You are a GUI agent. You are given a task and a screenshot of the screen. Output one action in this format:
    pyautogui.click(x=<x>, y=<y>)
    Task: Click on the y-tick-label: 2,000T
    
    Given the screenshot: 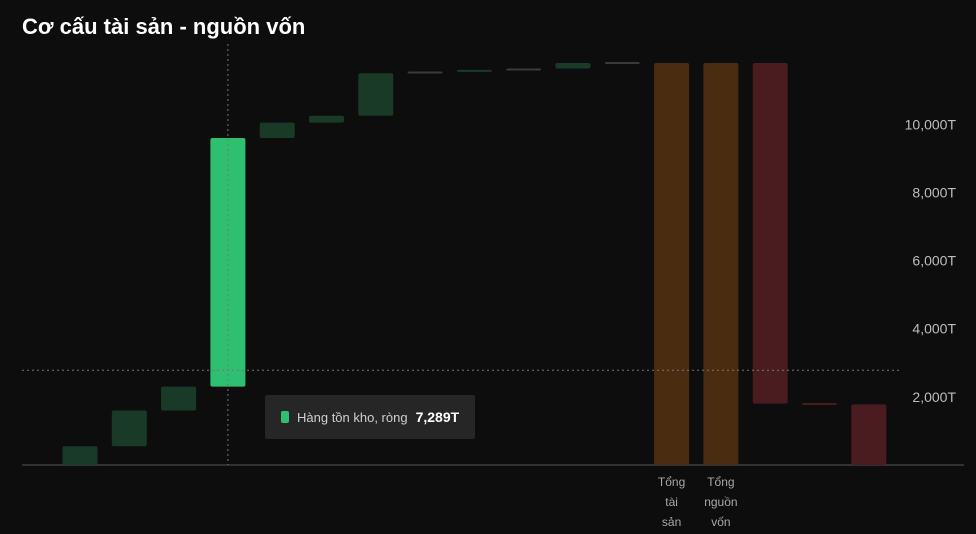 What is the action you would take?
    pyautogui.click(x=934, y=397)
    